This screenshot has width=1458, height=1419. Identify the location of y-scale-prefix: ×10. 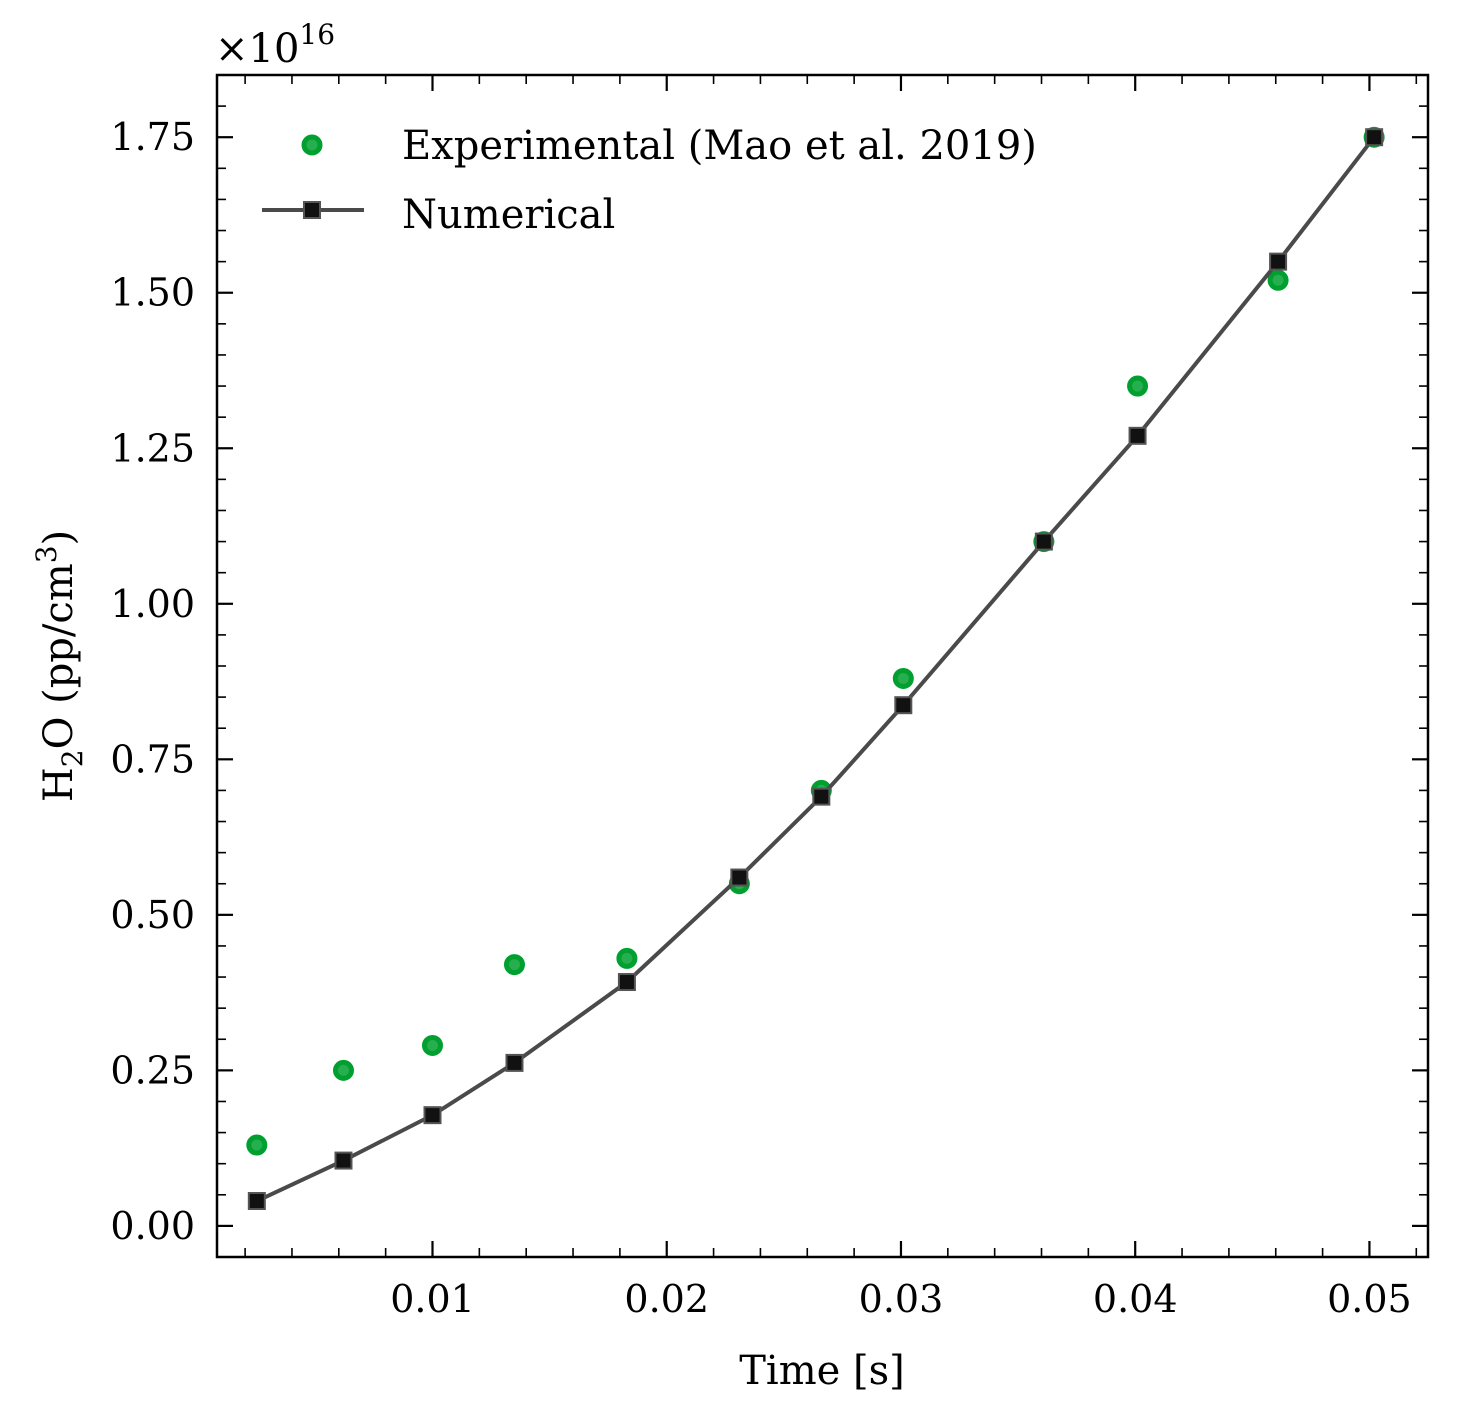
(257, 49).